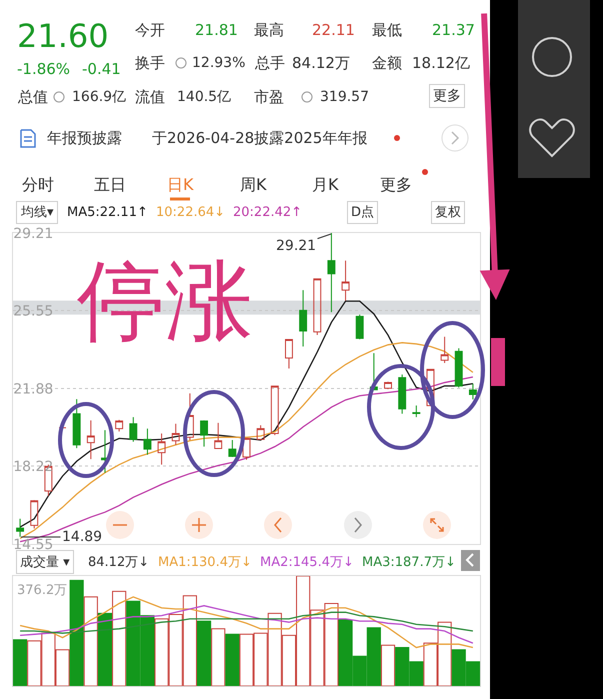  I want to click on text: 最低, so click(387, 30).